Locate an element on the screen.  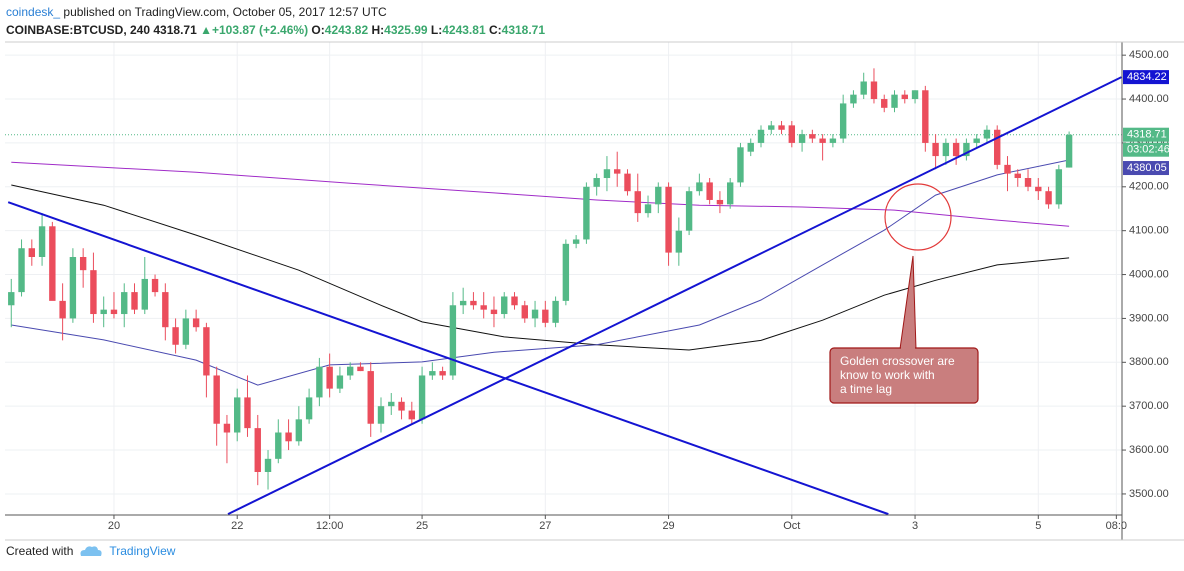
callout-text: Golden crossover are is located at coordinates (897, 361).